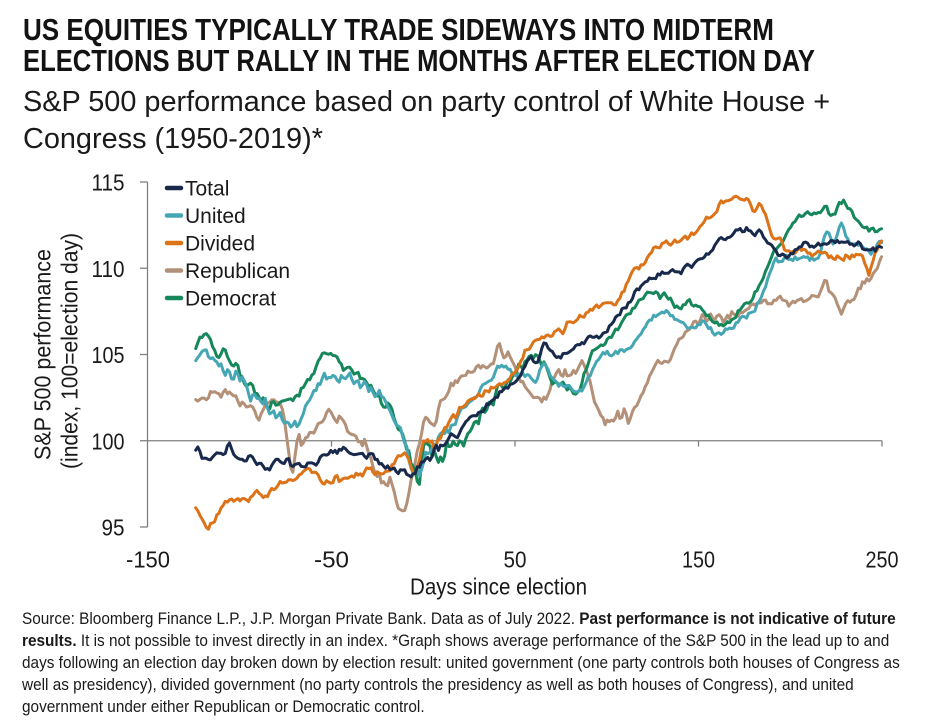 This screenshot has width=936, height=722. Describe the element at coordinates (108, 355) in the screenshot. I see `svg-text: 105` at that location.